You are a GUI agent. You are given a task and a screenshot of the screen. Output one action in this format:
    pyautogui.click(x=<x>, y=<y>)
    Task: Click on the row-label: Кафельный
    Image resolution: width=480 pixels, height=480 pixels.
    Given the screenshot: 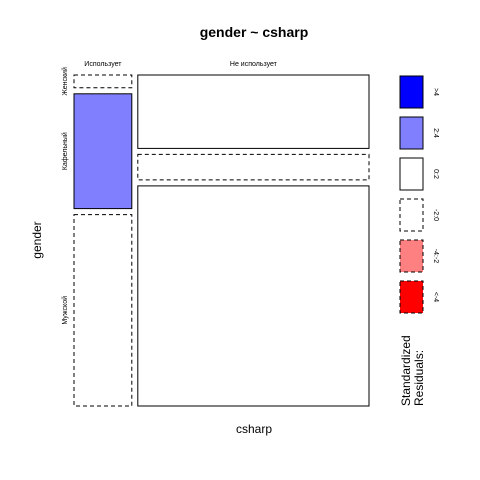 What is the action you would take?
    pyautogui.click(x=65, y=151)
    